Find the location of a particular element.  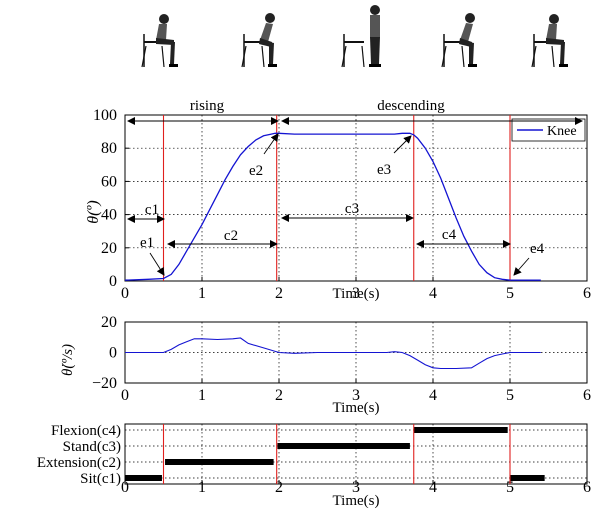

angle-chart-x-tick-label: 0 is located at coordinates (125, 293).